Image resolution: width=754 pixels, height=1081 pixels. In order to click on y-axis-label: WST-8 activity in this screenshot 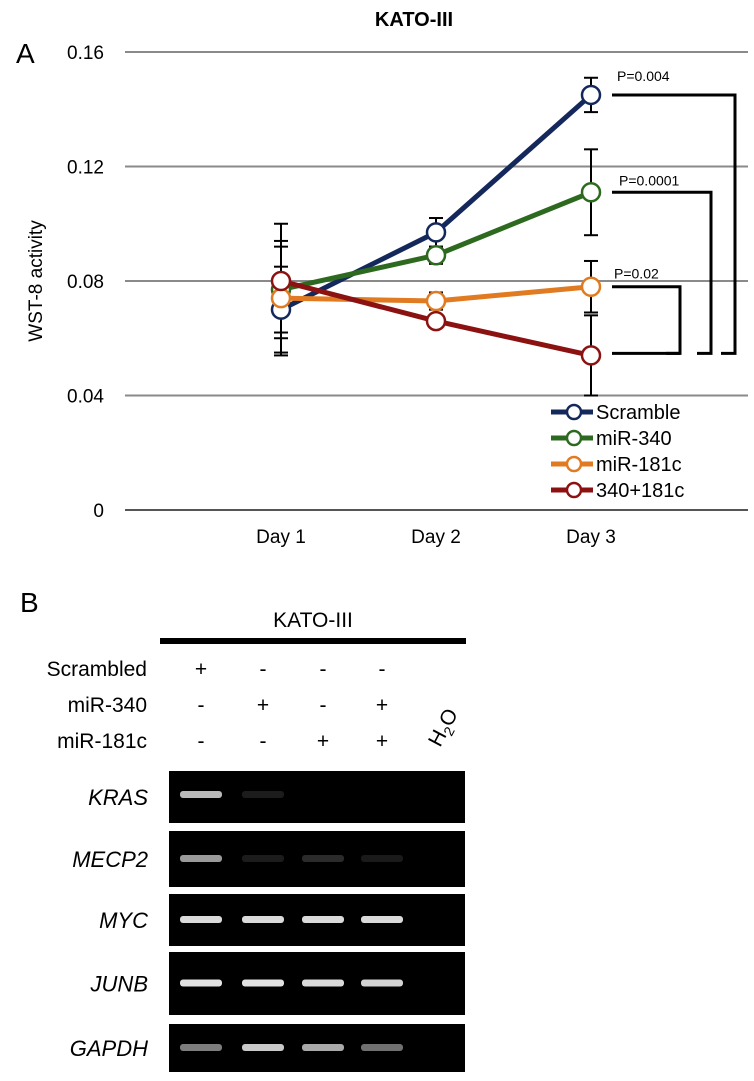, I will do `click(36, 281)`.